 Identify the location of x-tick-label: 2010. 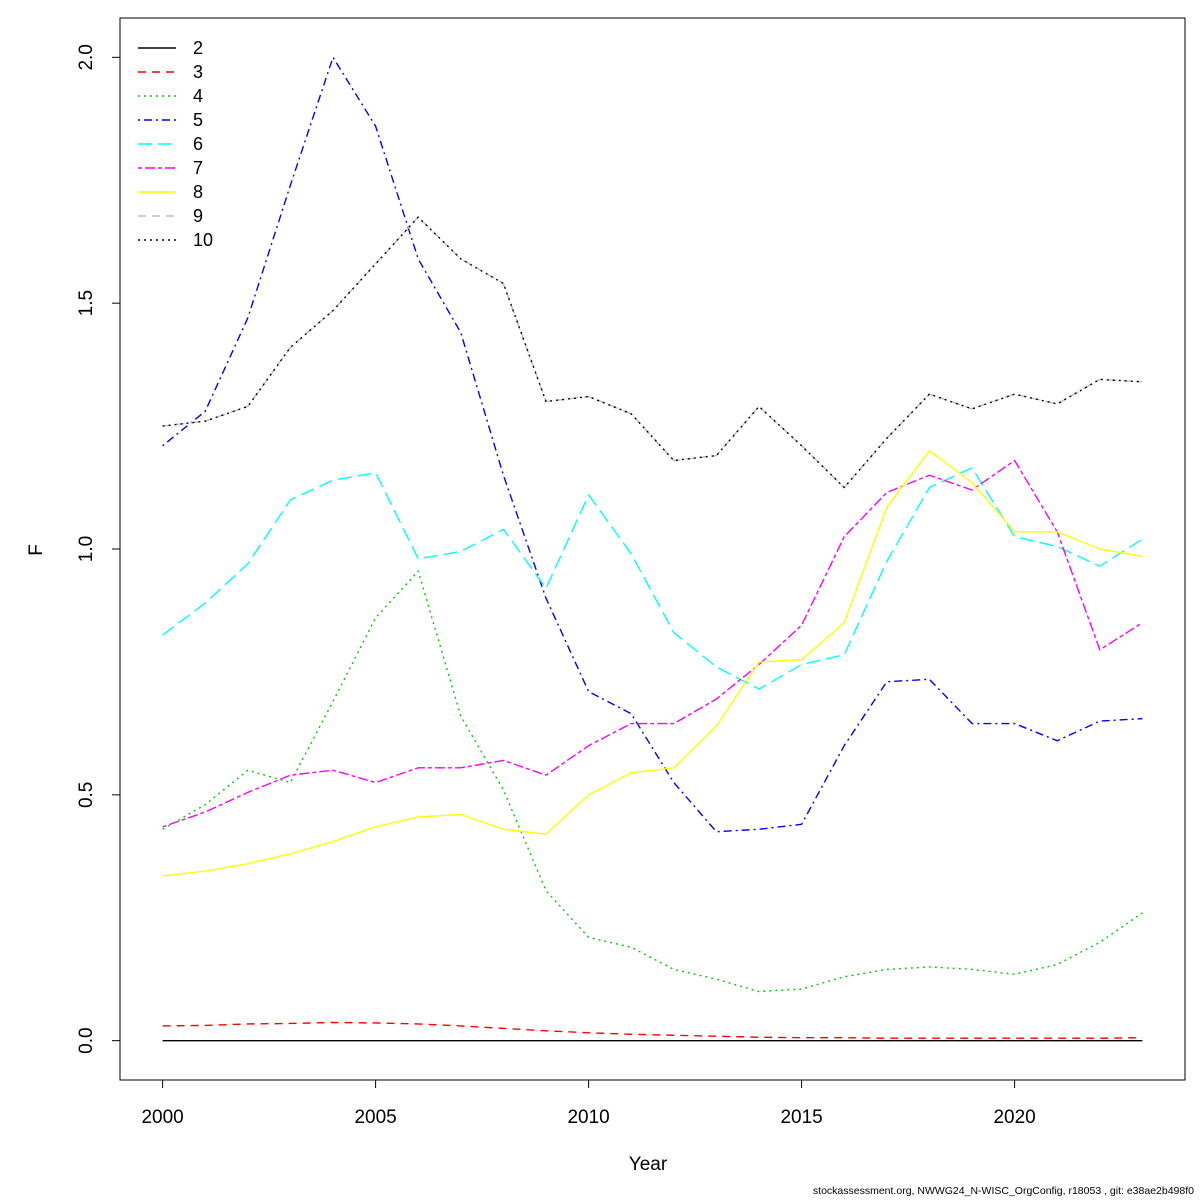
(588, 1117).